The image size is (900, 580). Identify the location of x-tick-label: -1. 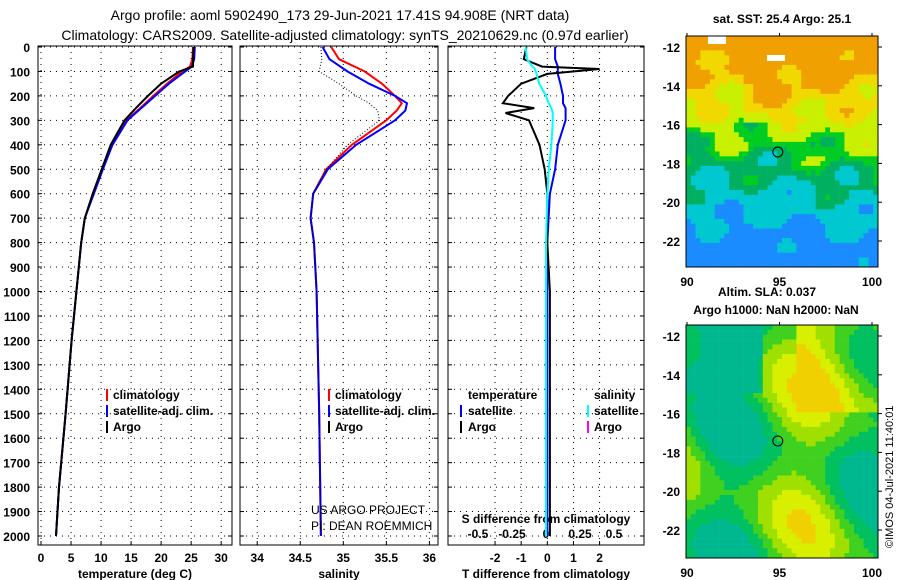
(521, 558).